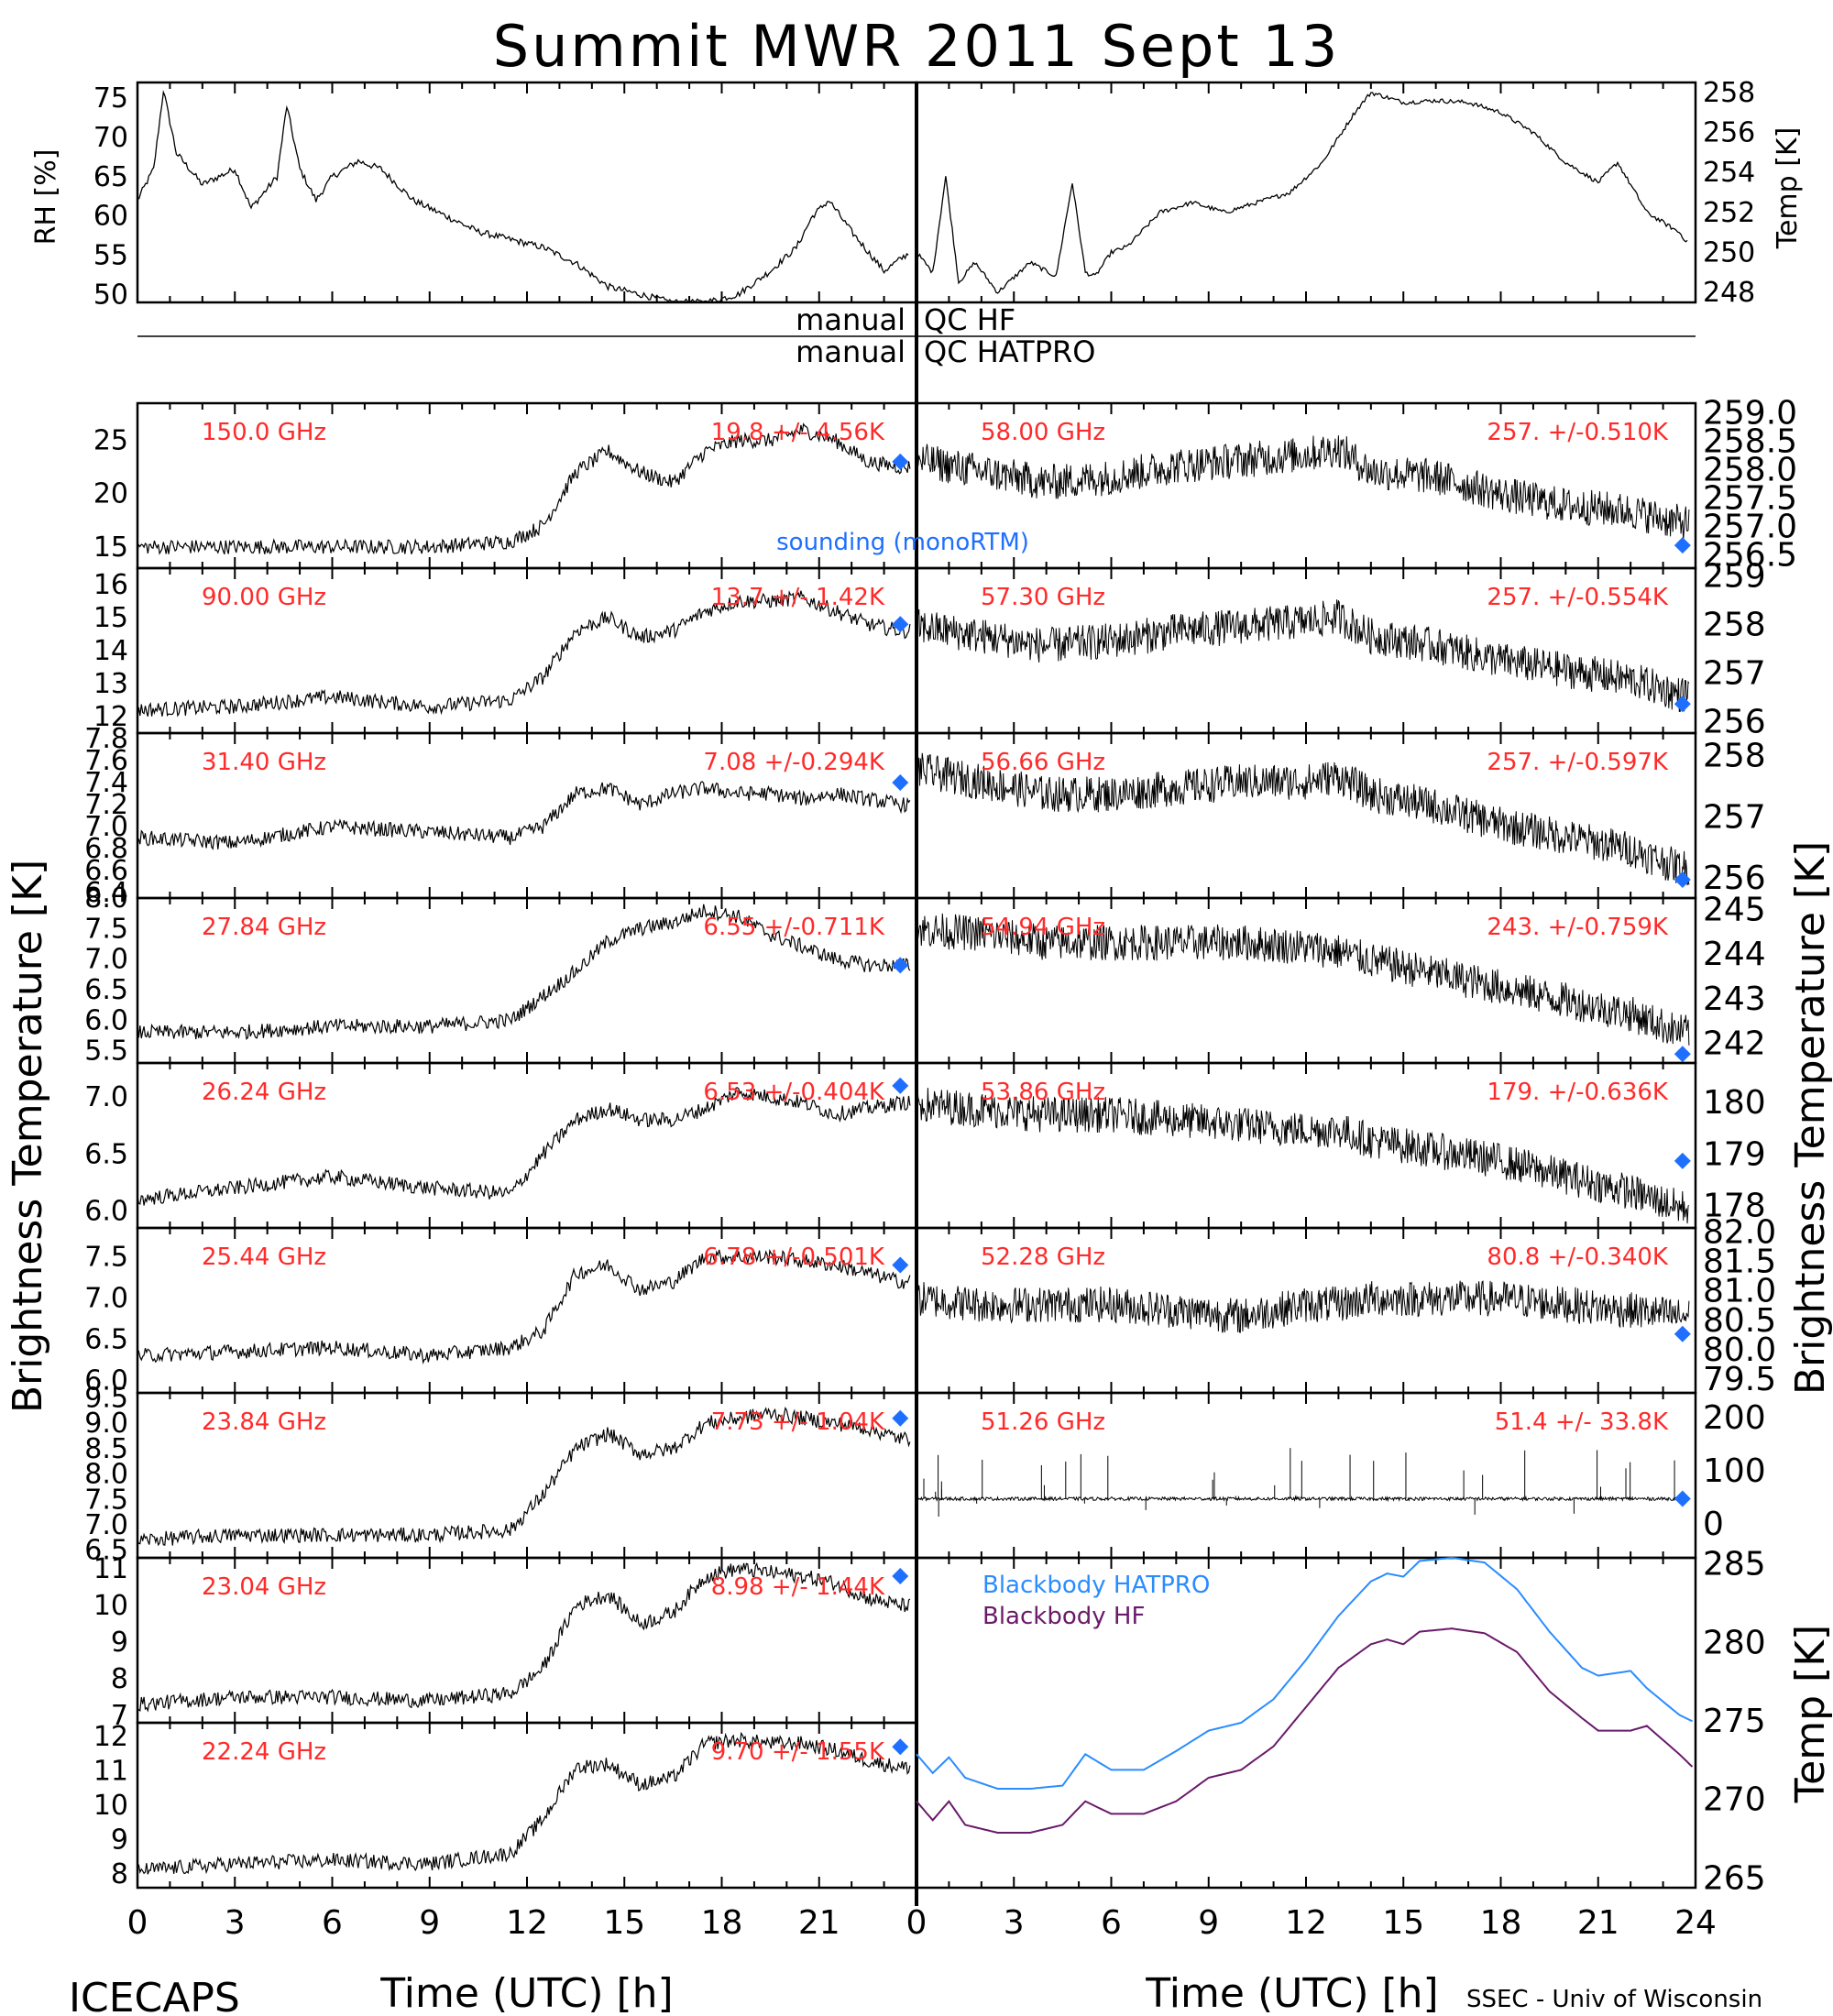  What do you see at coordinates (1291, 1993) in the screenshot?
I see `xlabel-right: Time (UTC) [h]` at bounding box center [1291, 1993].